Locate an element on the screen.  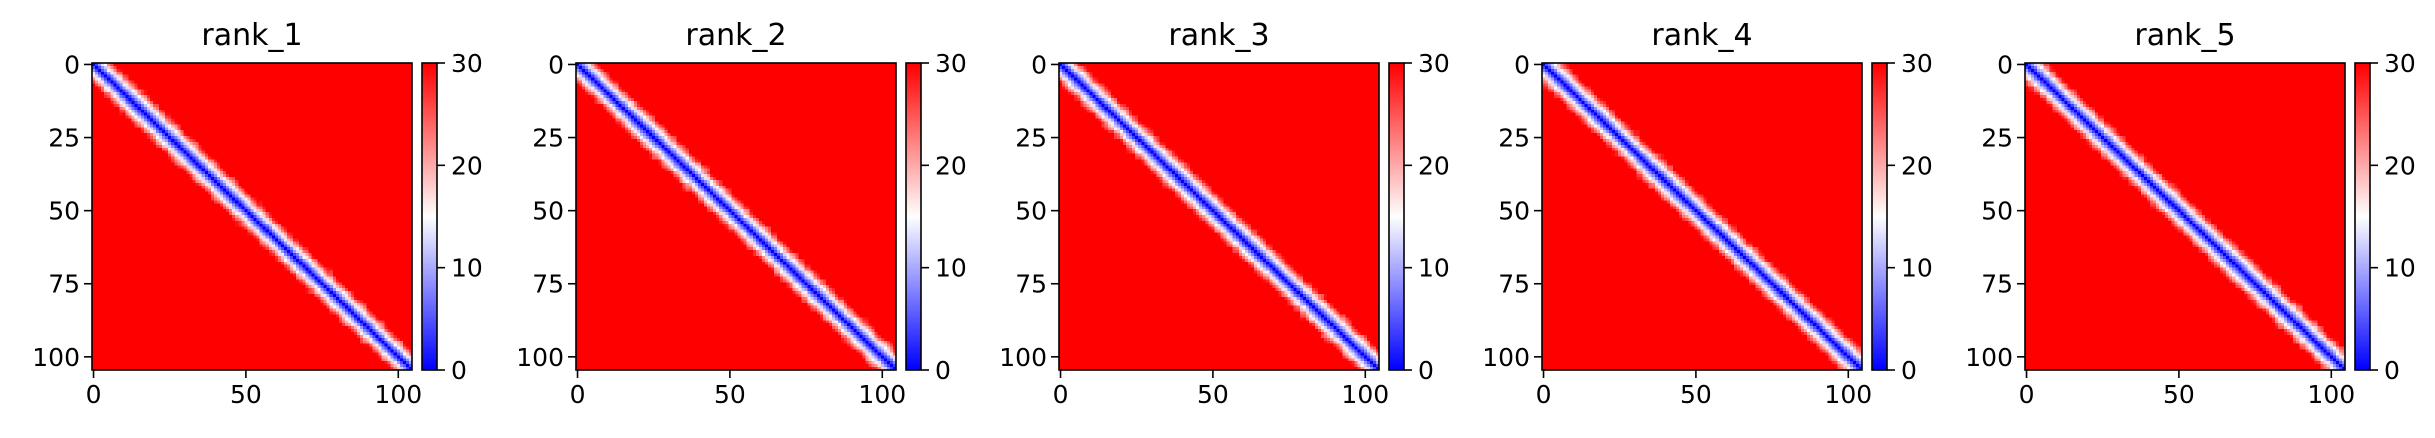
panel-title: rank_4 is located at coordinates (1701, 35).